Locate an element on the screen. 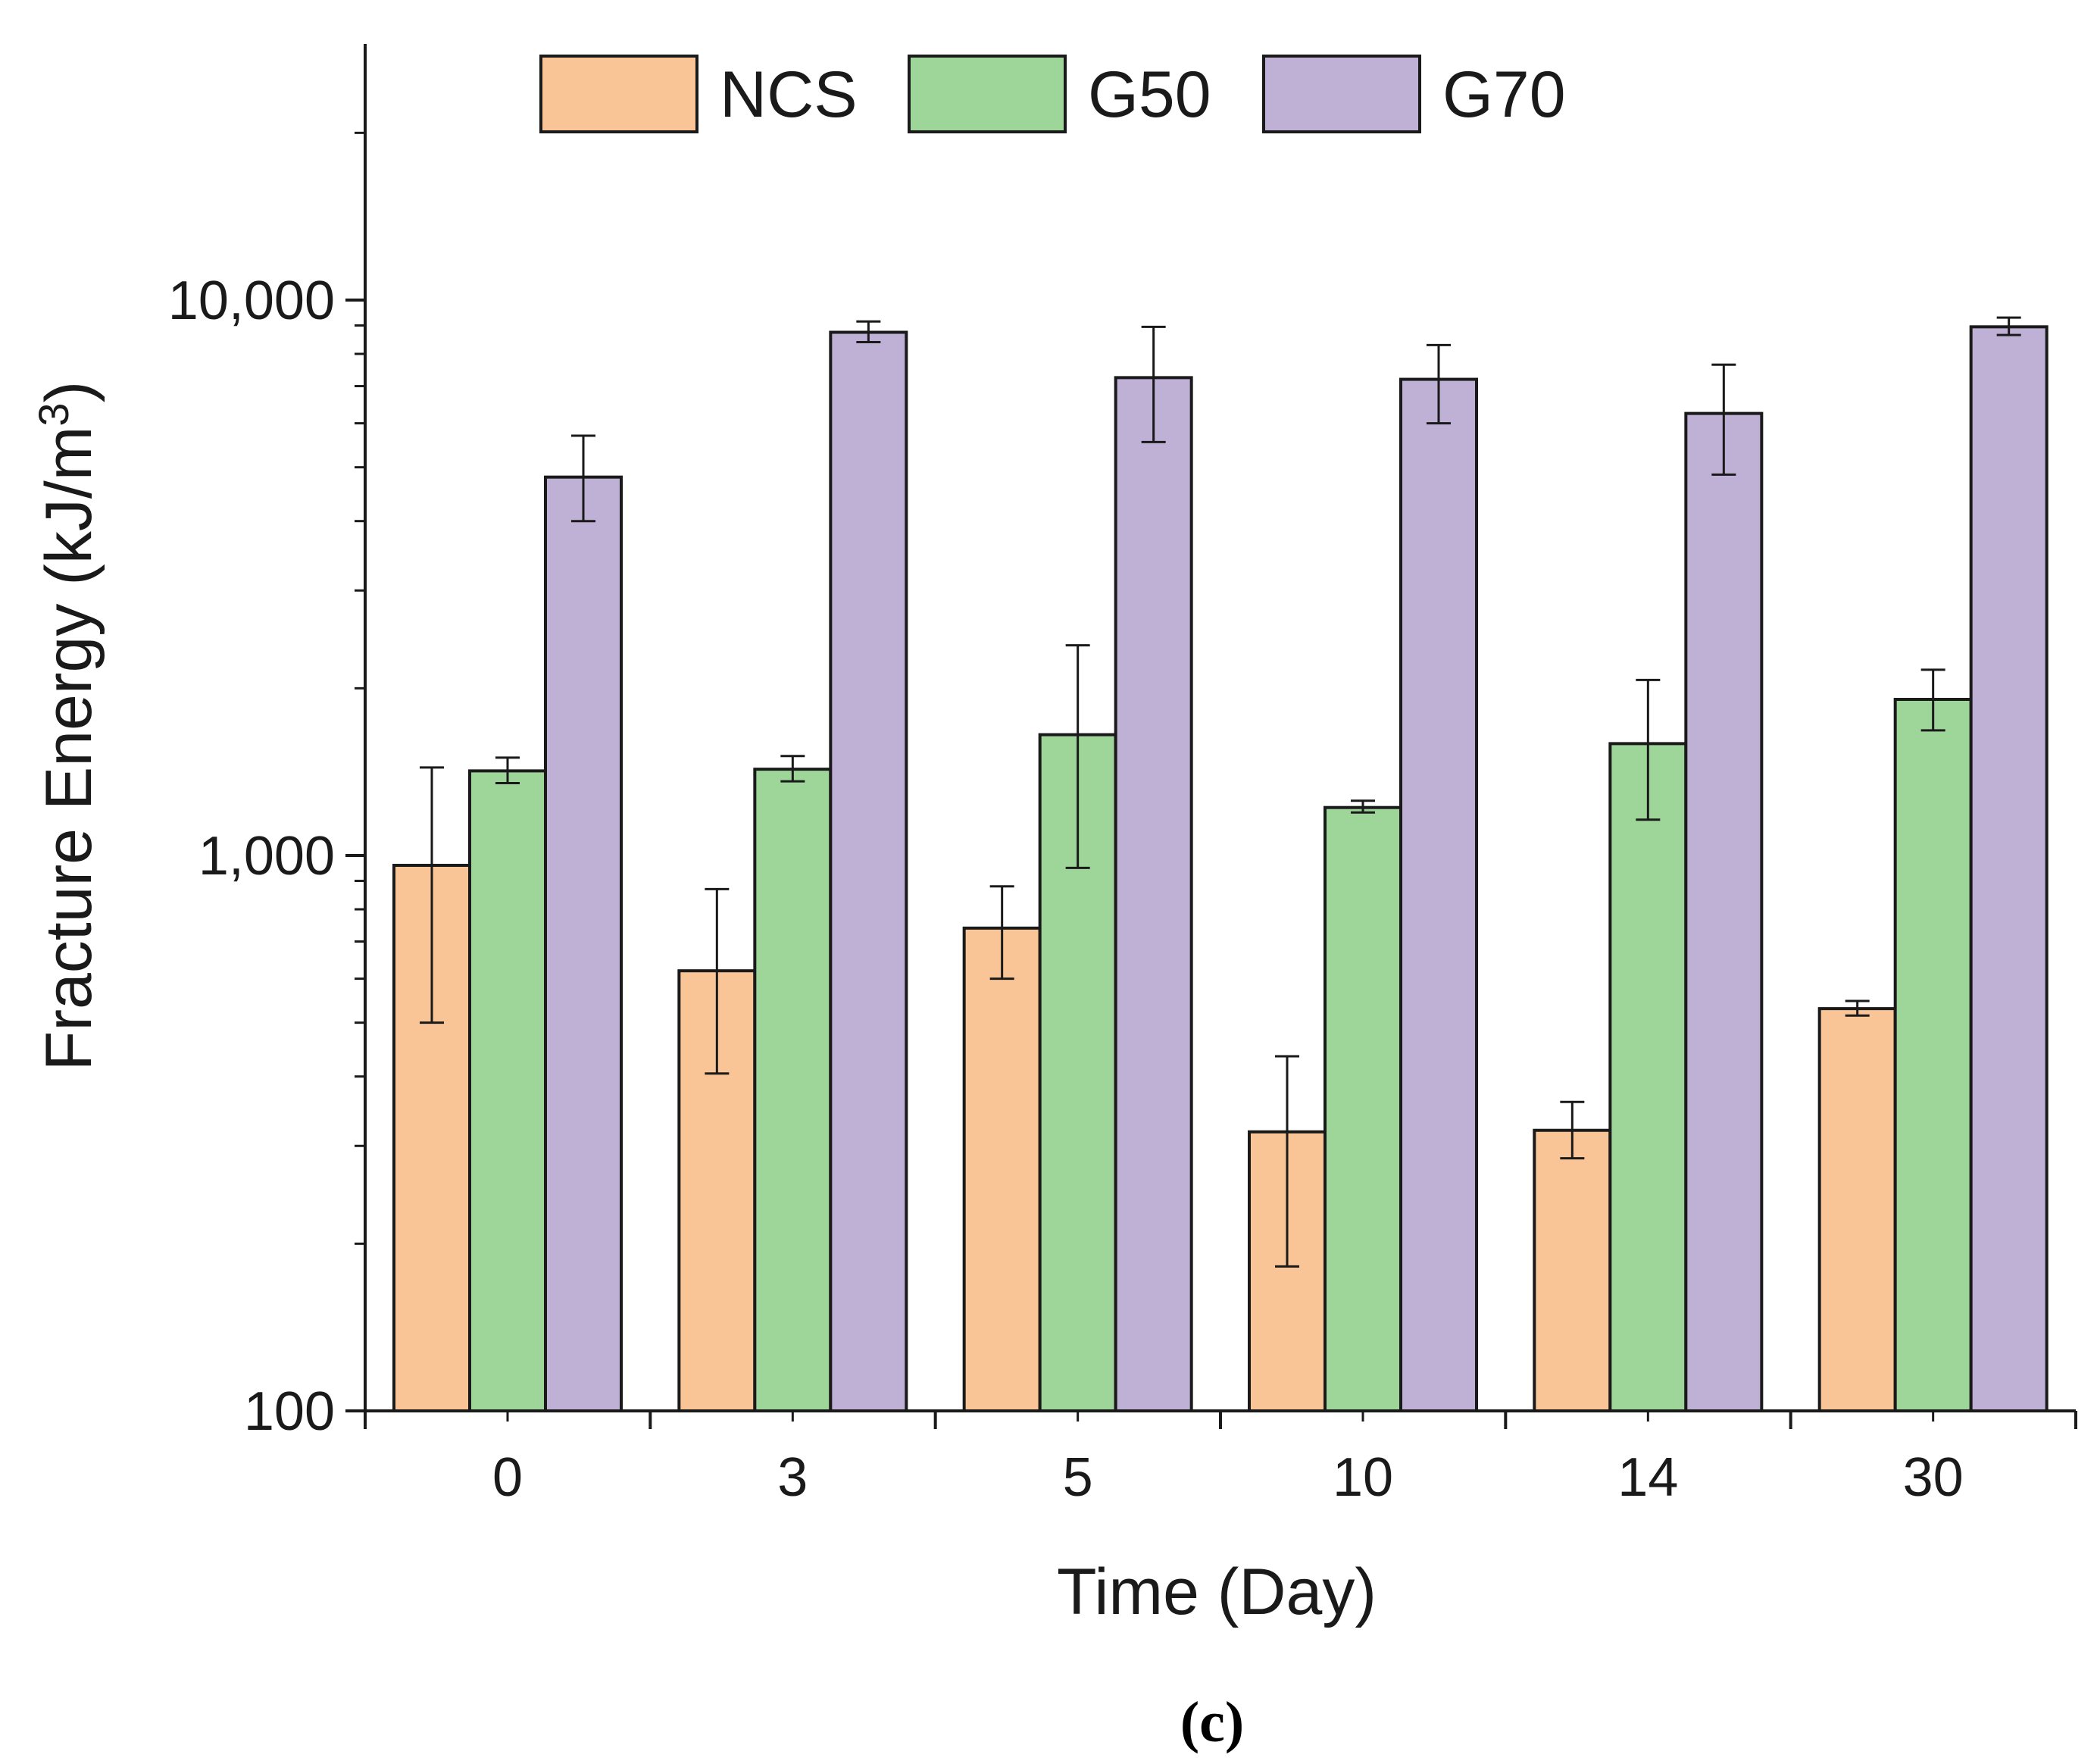  x-tick-label: 3 is located at coordinates (792, 1477).